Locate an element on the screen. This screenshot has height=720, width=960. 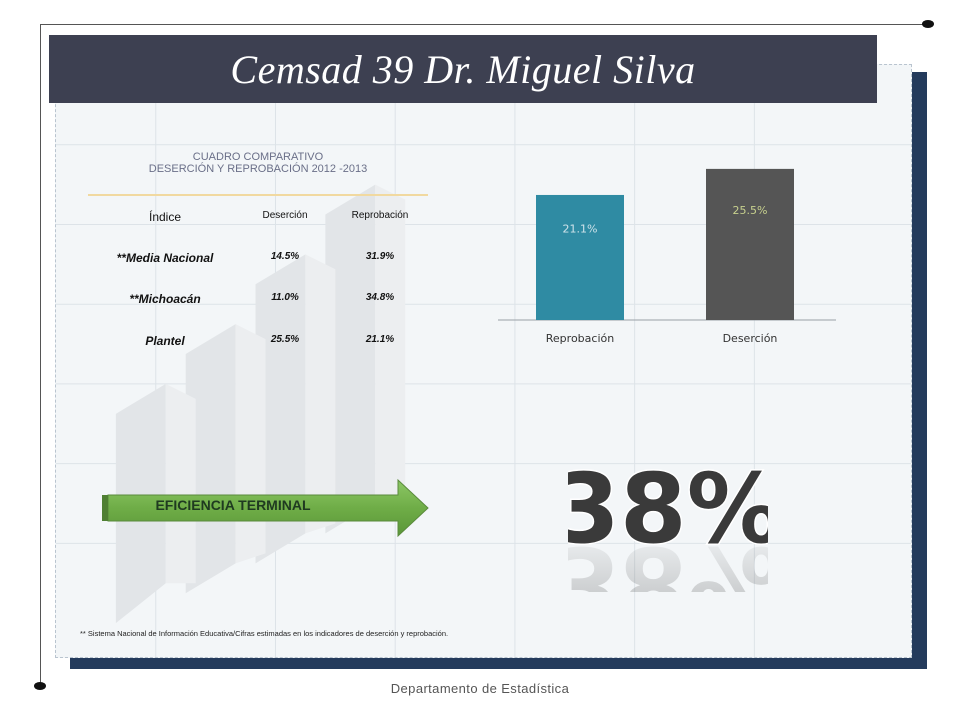
title-bar: Cemsad 39 Dr. Miguel Silva is located at coordinates (463, 69).